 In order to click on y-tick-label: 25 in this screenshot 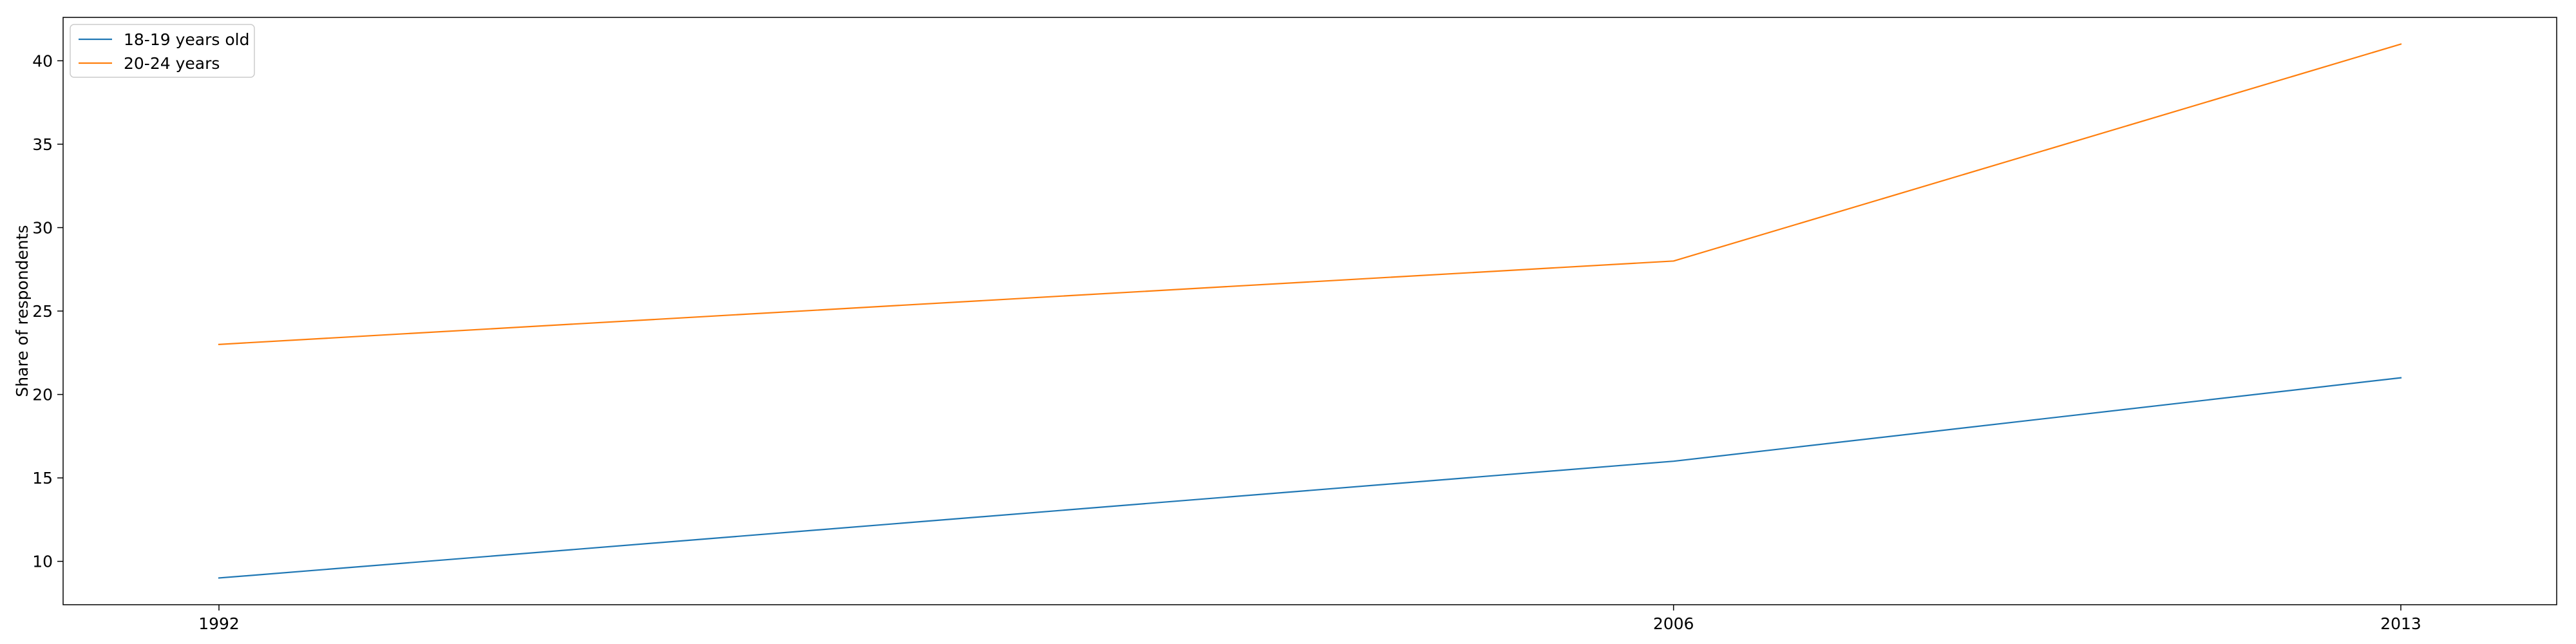, I will do `click(42, 311)`.